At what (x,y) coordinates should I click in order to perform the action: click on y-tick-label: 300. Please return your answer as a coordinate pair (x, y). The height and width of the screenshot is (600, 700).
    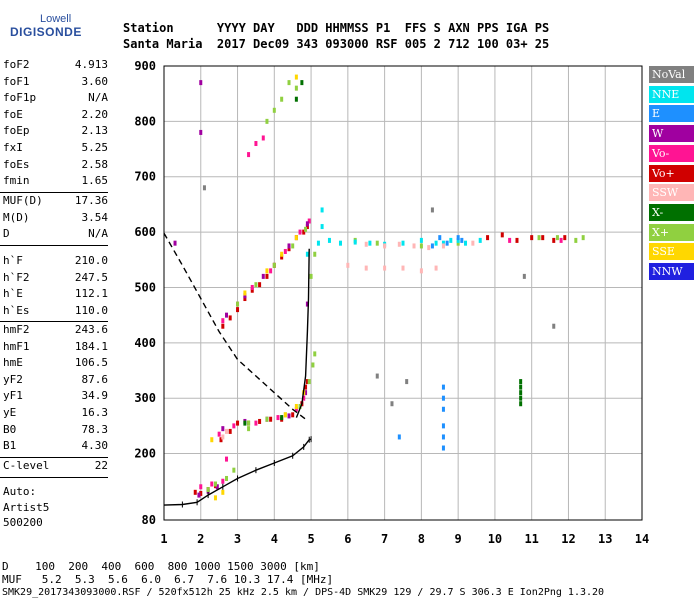
    Looking at the image, I should click on (145, 398).